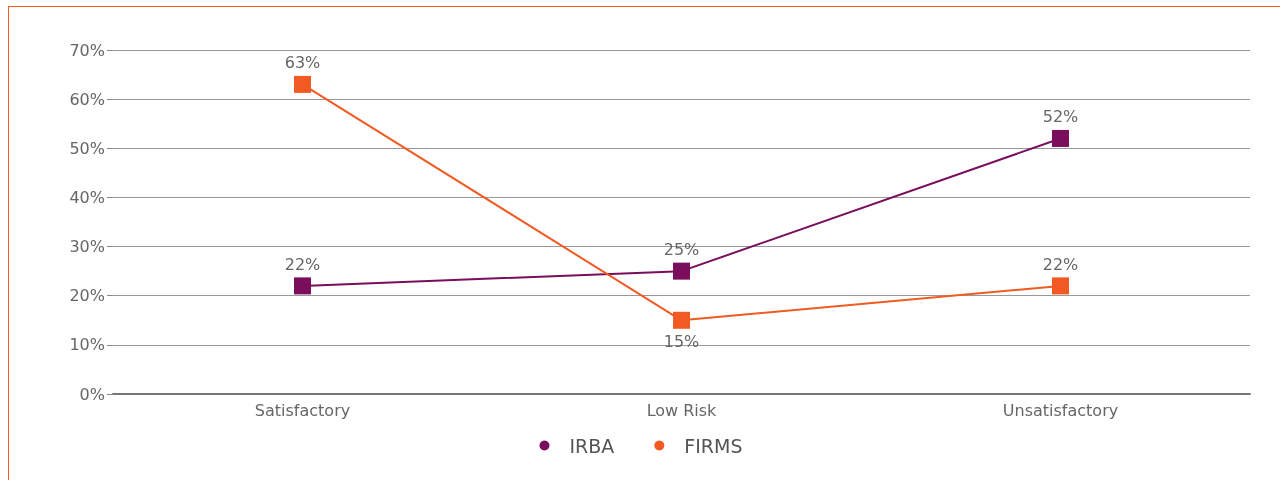 This screenshot has height=482, width=1282. What do you see at coordinates (713, 445) in the screenshot?
I see `legend-label: FIRMS` at bounding box center [713, 445].